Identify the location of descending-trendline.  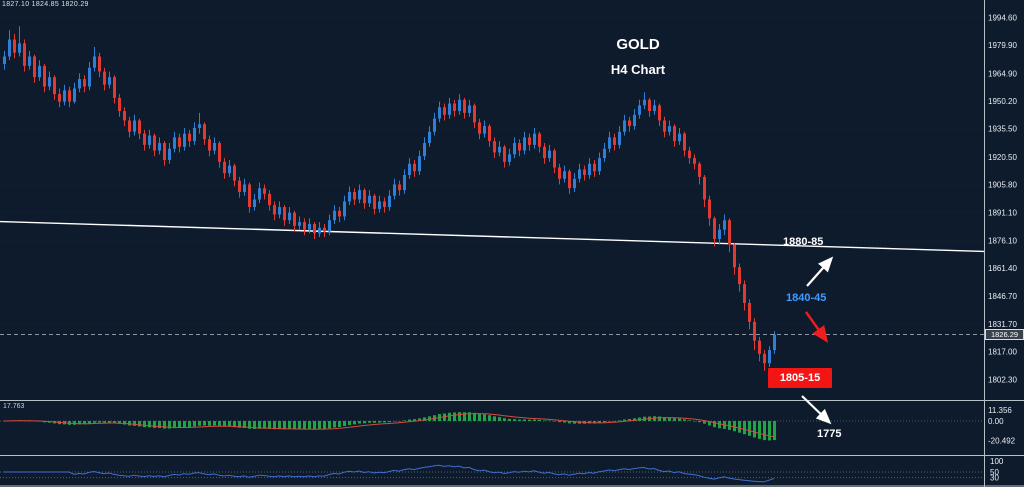
(492, 236).